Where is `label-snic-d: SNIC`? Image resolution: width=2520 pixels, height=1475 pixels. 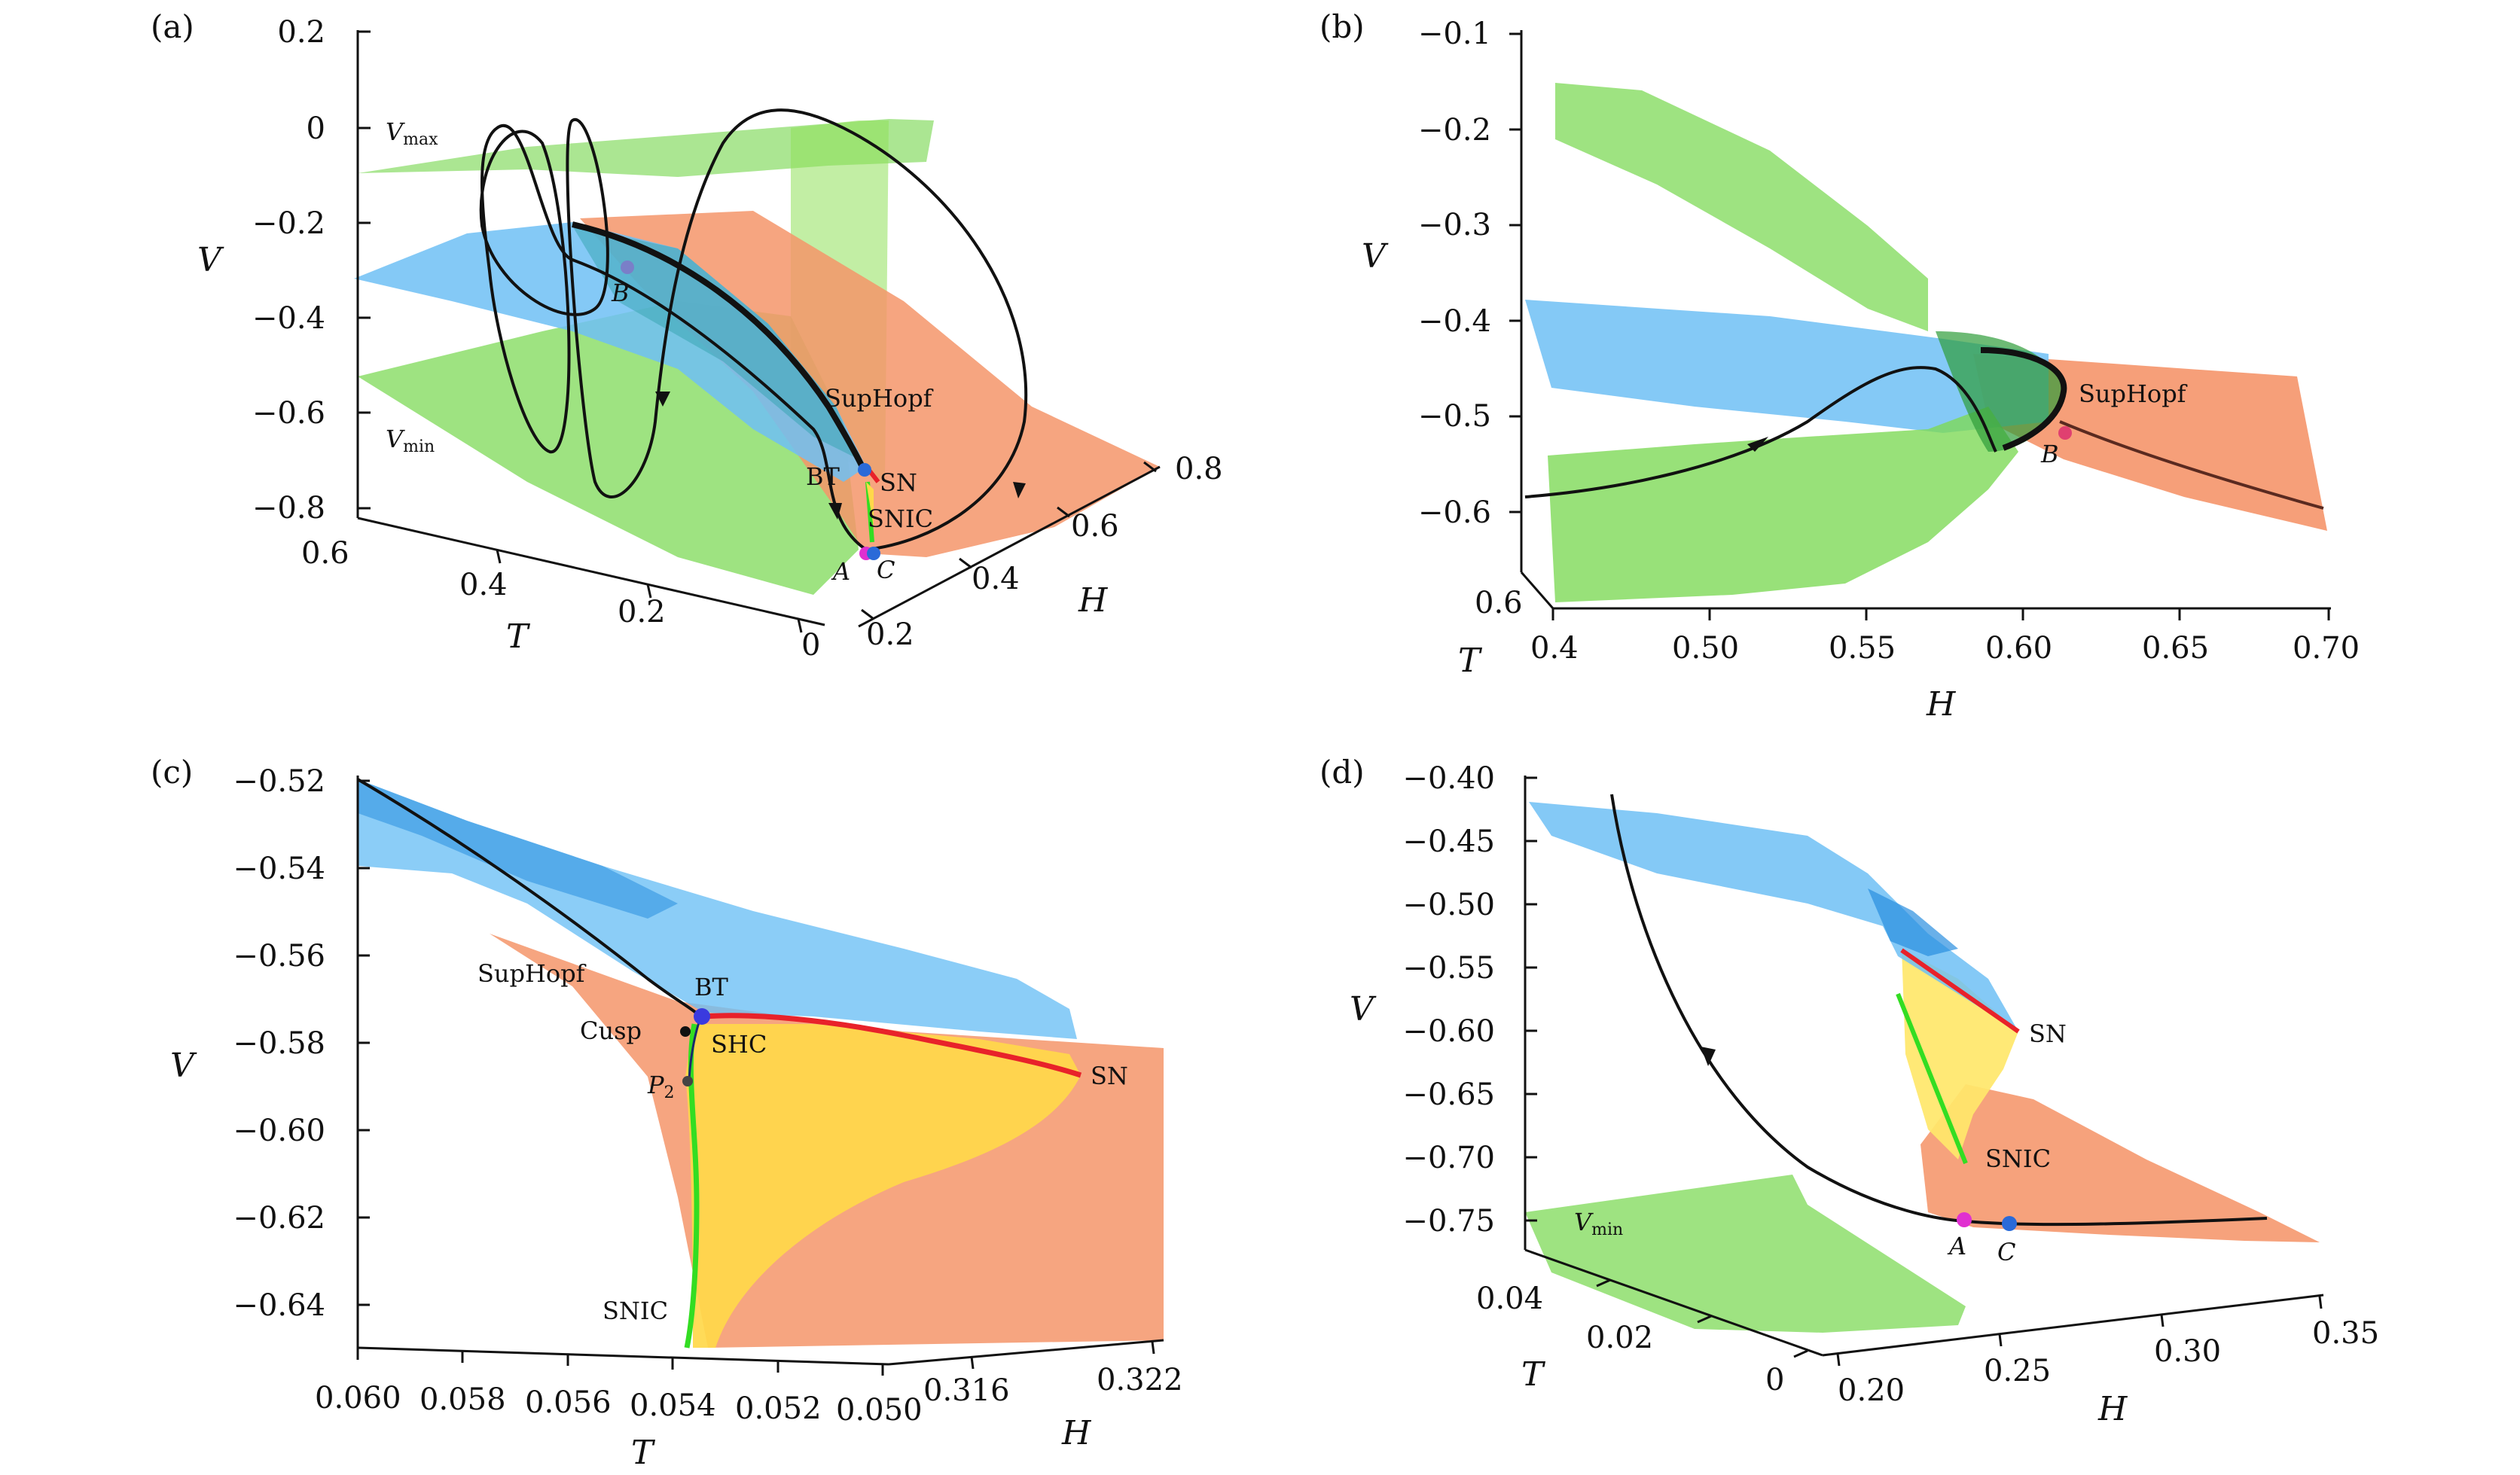
label-snic-d: SNIC is located at coordinates (2018, 1158).